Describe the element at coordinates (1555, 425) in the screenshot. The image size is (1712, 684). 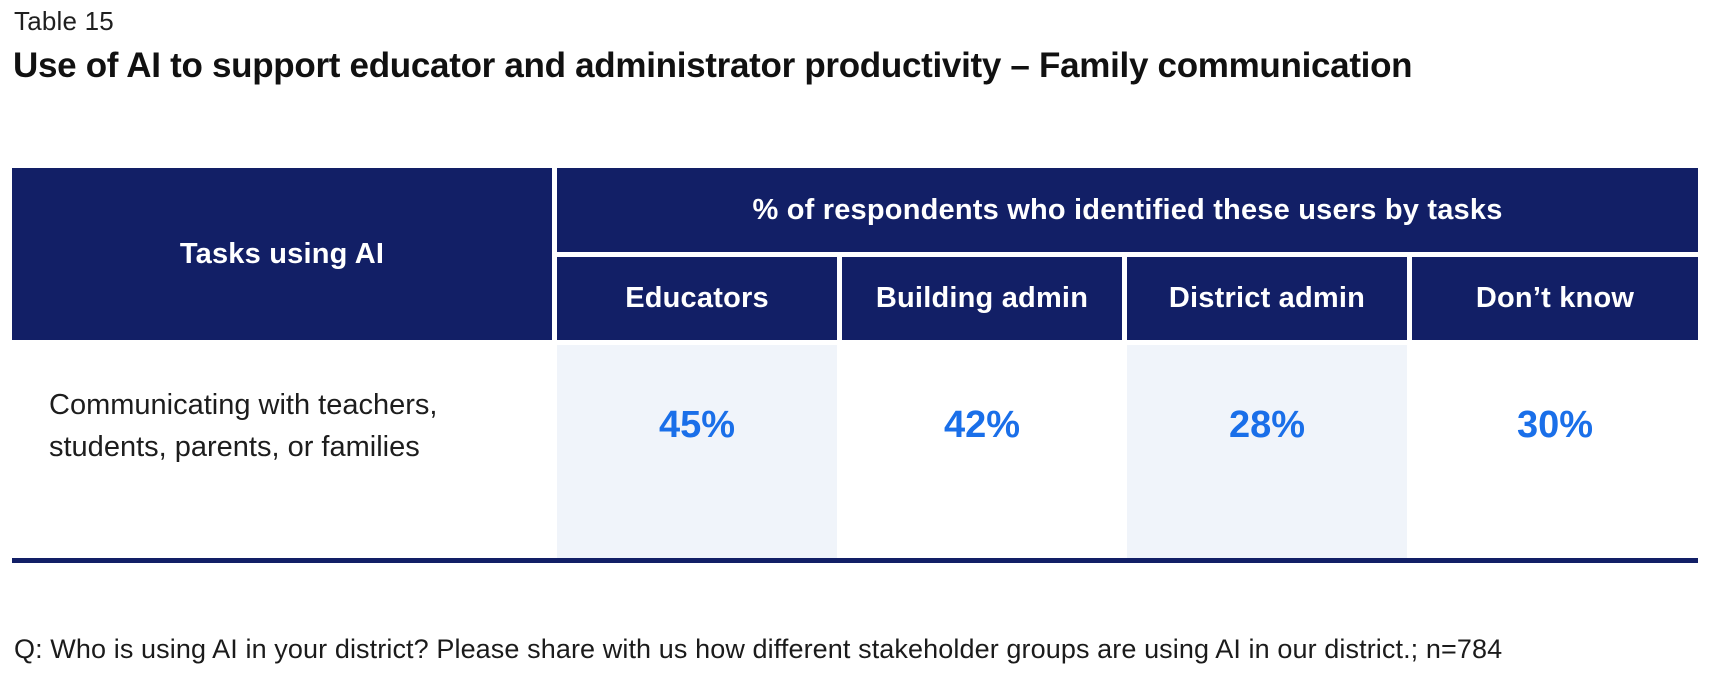
I see `value-label: 30%` at that location.